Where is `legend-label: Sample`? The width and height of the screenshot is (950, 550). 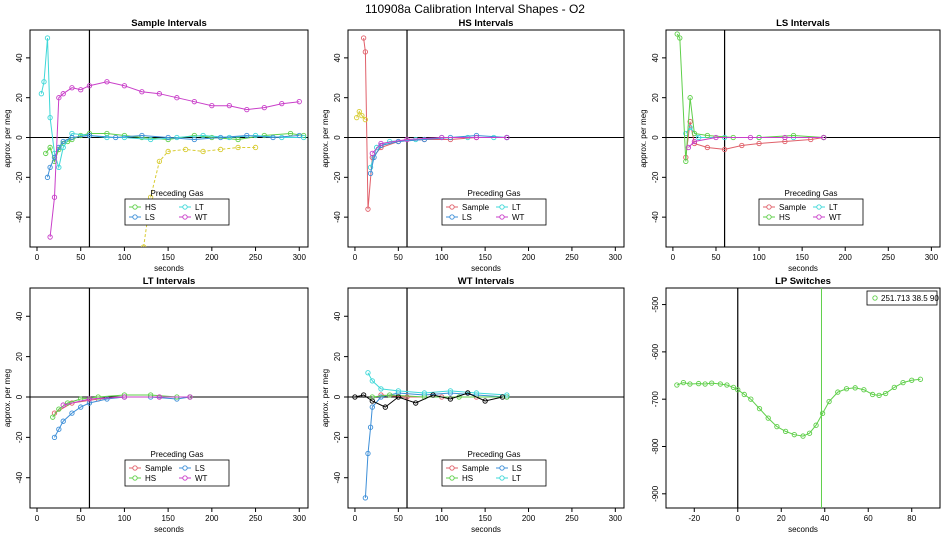 legend-label: Sample is located at coordinates (159, 468).